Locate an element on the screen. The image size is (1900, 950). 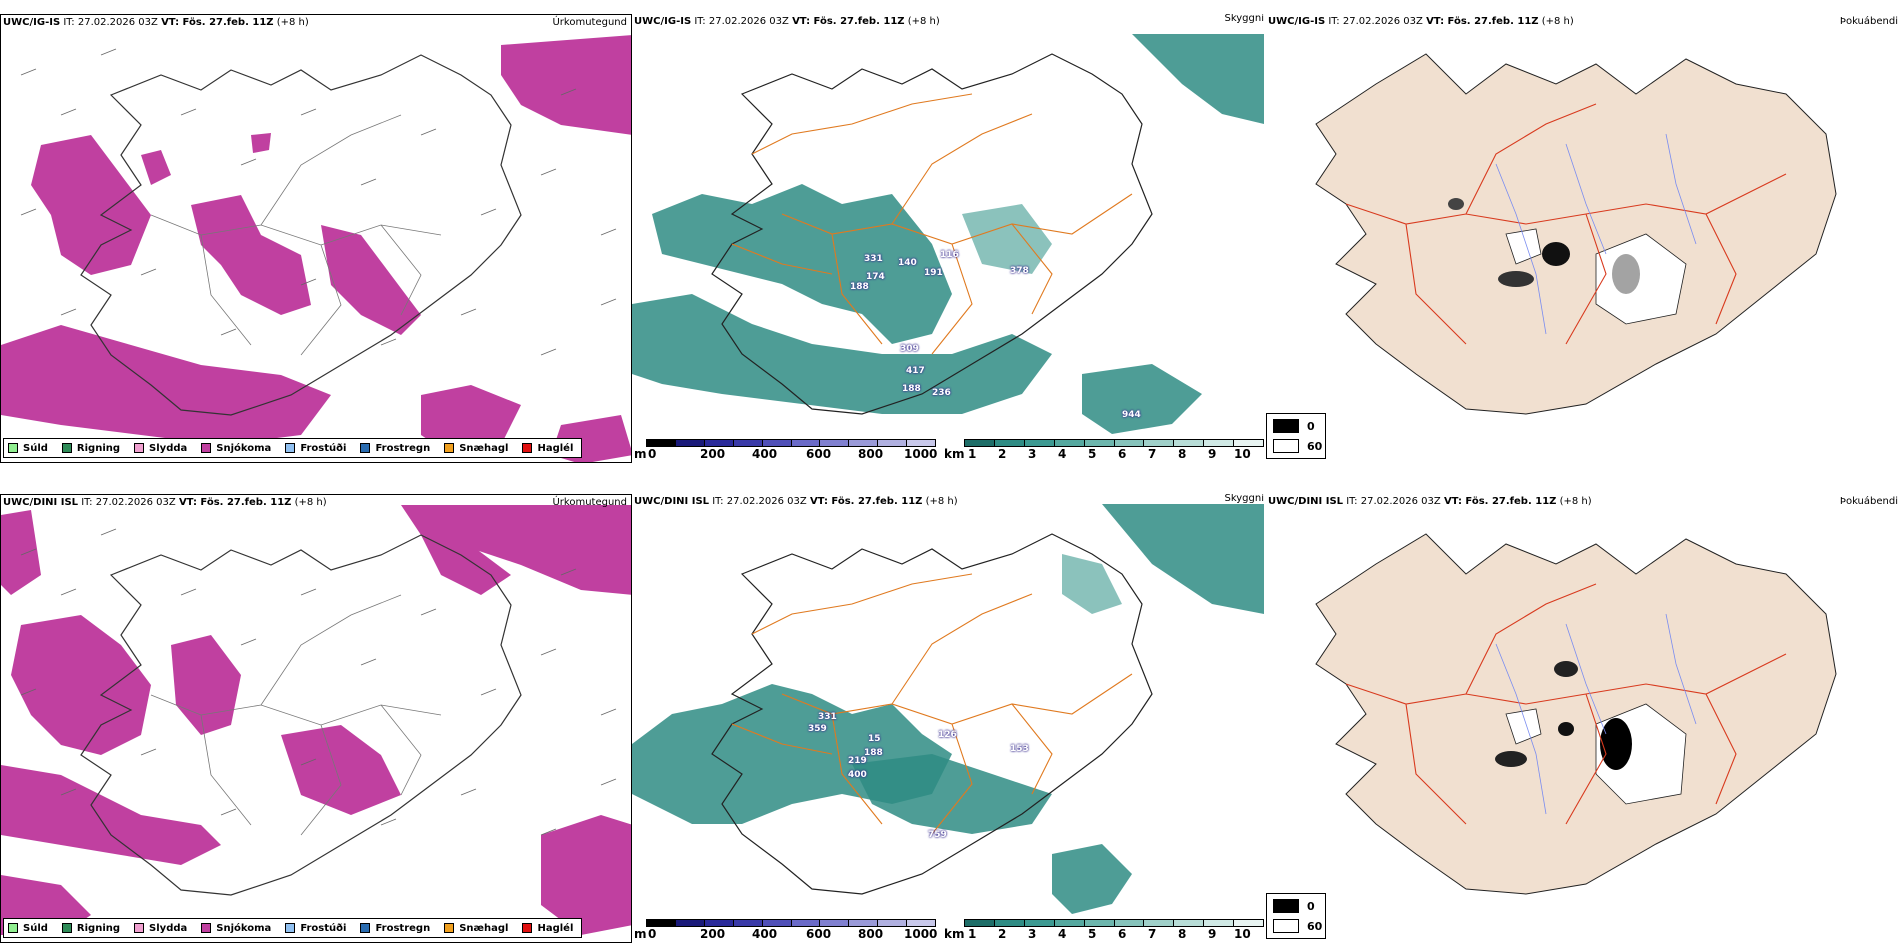
model-label: UWC/DINI ISL is located at coordinates (41, 502).